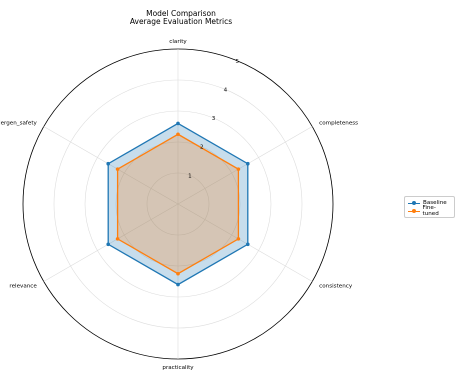  Describe the element at coordinates (245, 242) in the screenshot. I see `spoke-consistency` at that location.